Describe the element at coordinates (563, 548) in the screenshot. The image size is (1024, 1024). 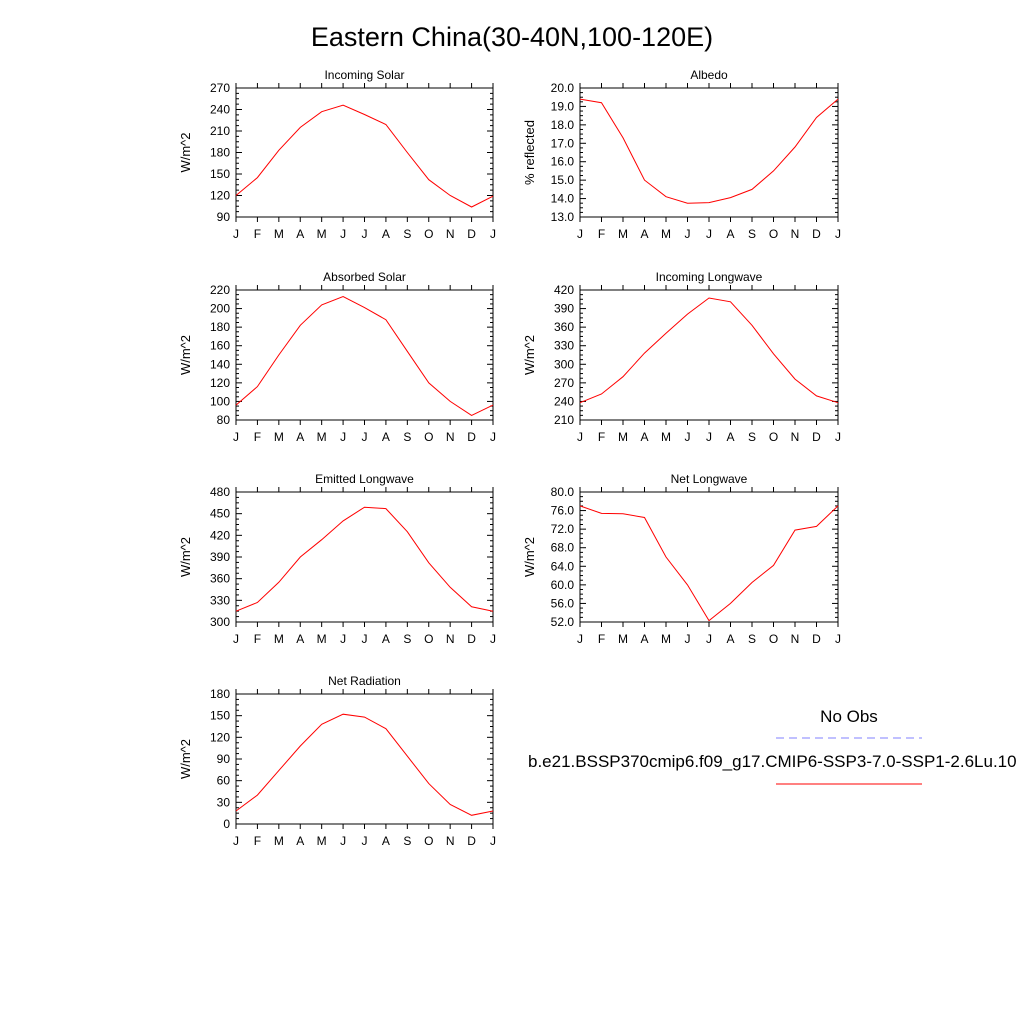
I see `y-tick-label: 68.0` at that location.